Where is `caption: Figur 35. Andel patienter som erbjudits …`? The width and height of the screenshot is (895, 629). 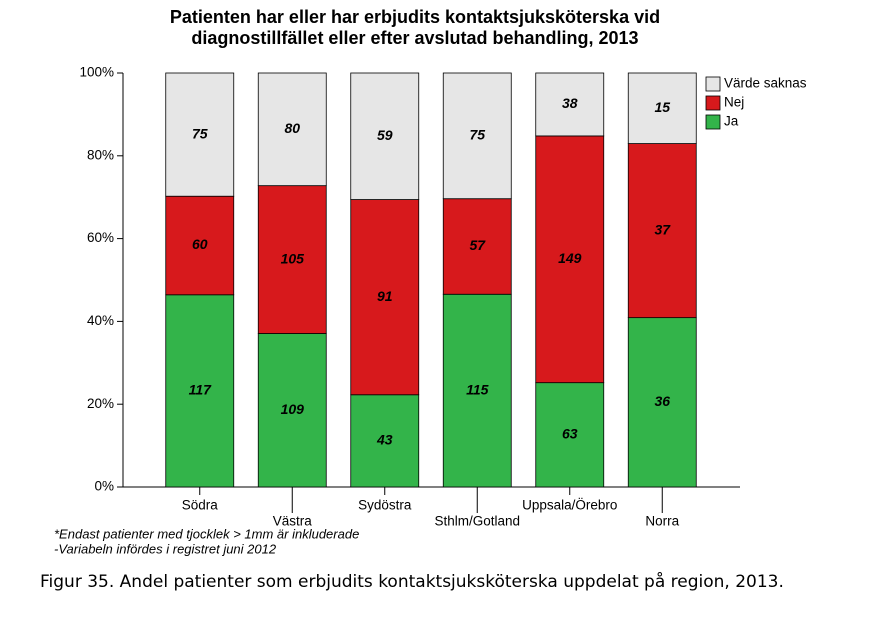
caption: Figur 35. Andel patienter som erbjudits … is located at coordinates (412, 581).